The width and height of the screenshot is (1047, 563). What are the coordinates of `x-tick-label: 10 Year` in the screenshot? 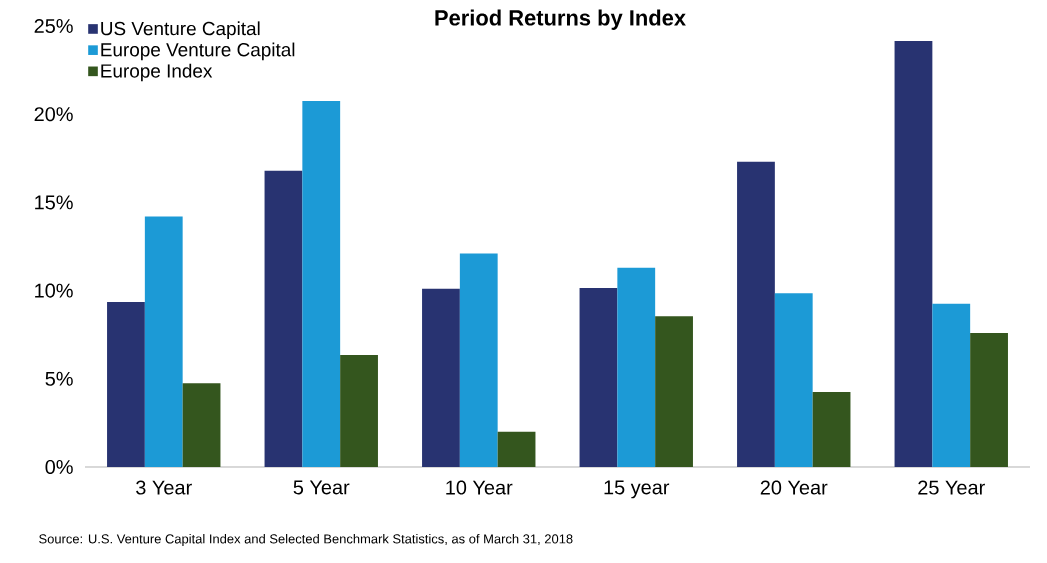 It's located at (479, 487).